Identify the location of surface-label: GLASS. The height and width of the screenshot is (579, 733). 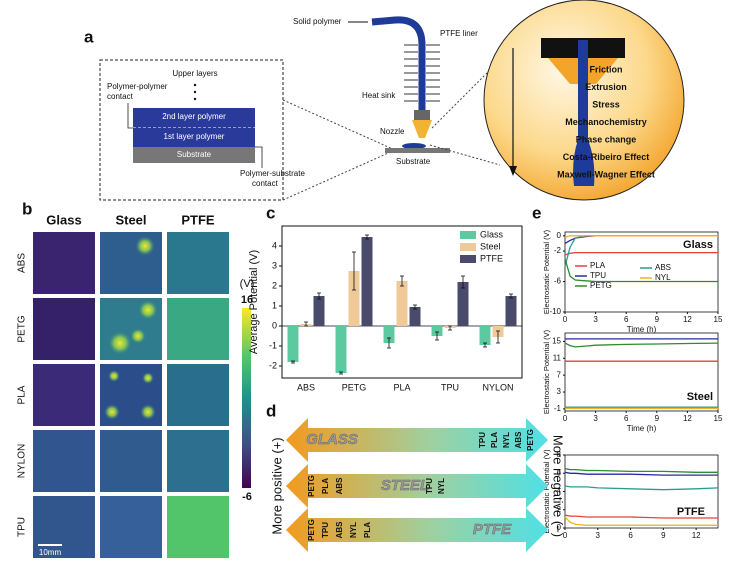
(332, 439).